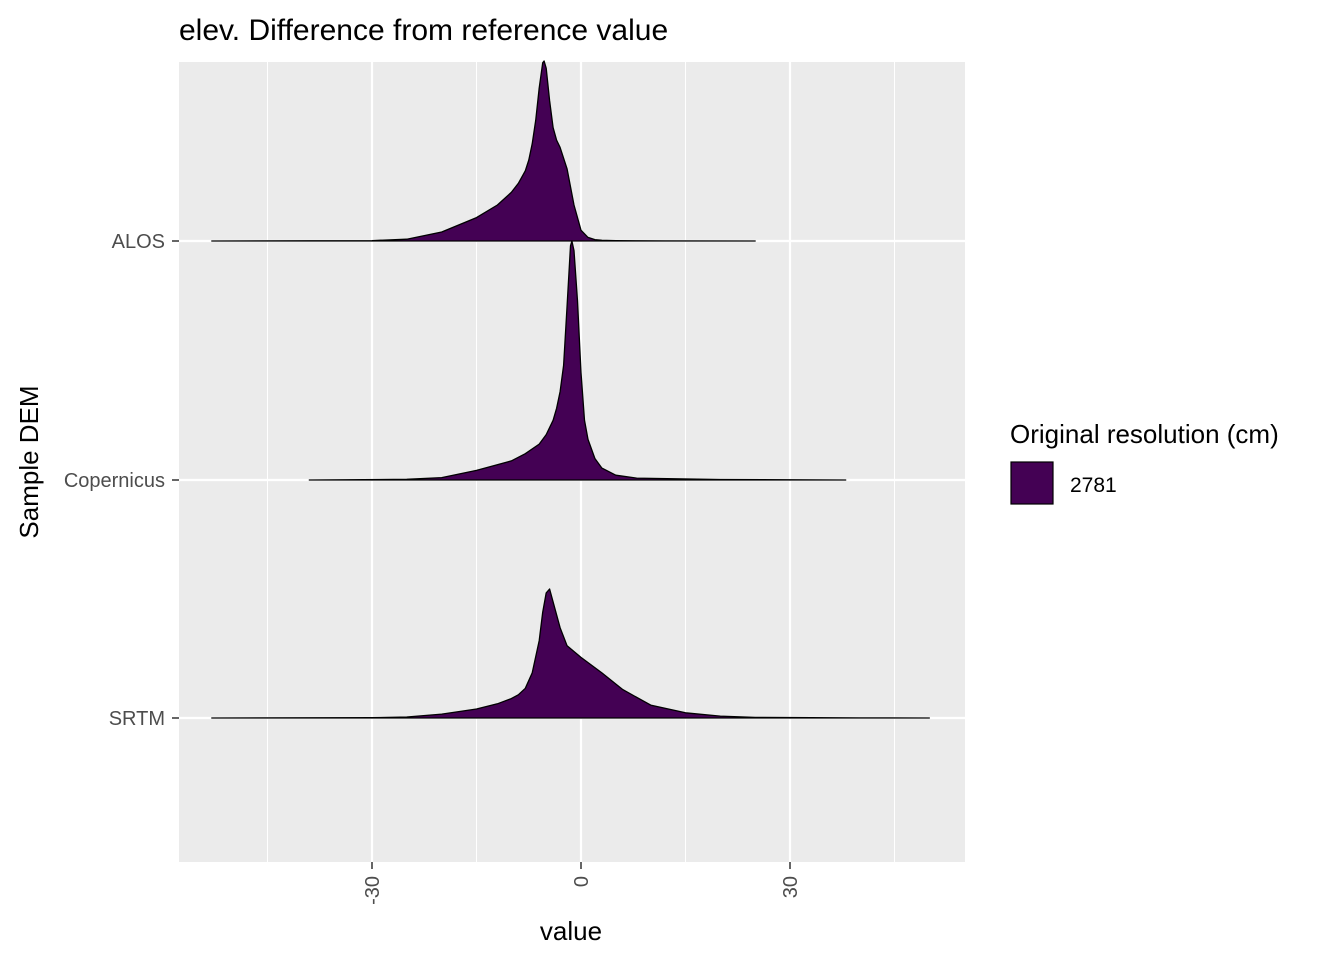 The height and width of the screenshot is (960, 1344). What do you see at coordinates (114, 481) in the screenshot?
I see `y-tick-label: Copernicus` at bounding box center [114, 481].